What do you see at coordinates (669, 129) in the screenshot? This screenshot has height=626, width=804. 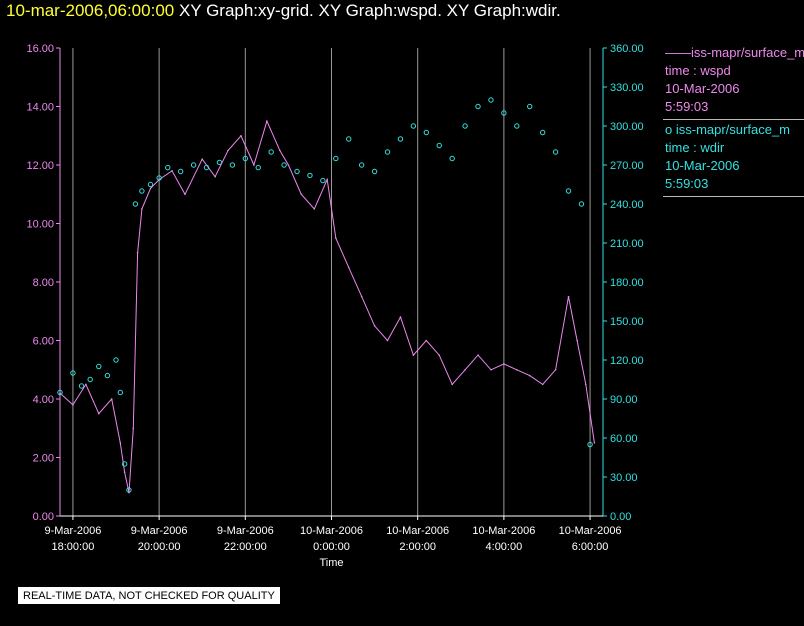 I see `legend-wdir-symbol: o` at bounding box center [669, 129].